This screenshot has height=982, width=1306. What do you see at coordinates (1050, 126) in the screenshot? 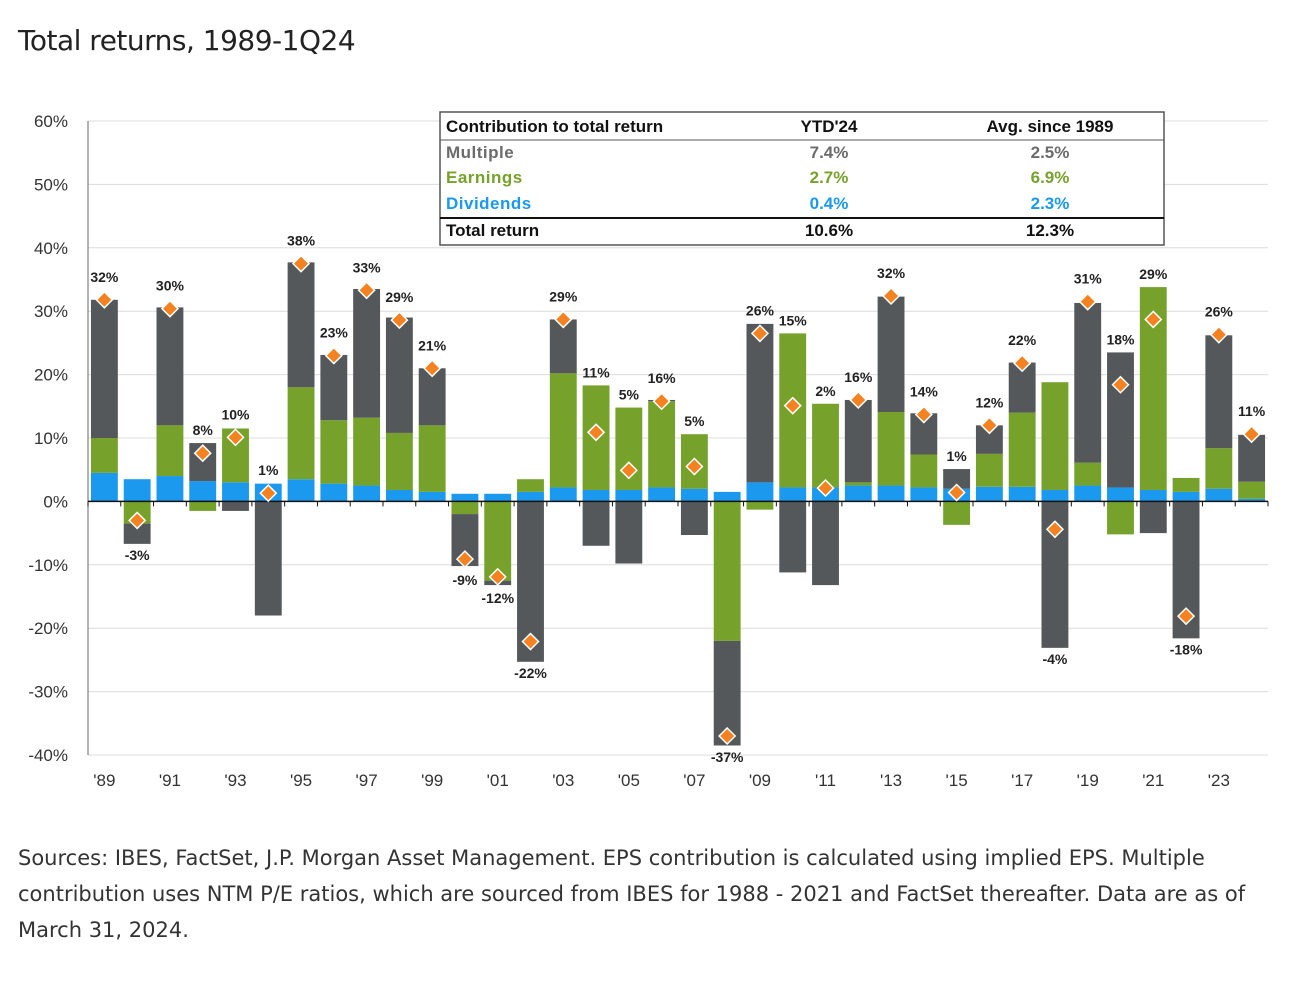
I see `table-header-avg: Avg. since 1989` at bounding box center [1050, 126].